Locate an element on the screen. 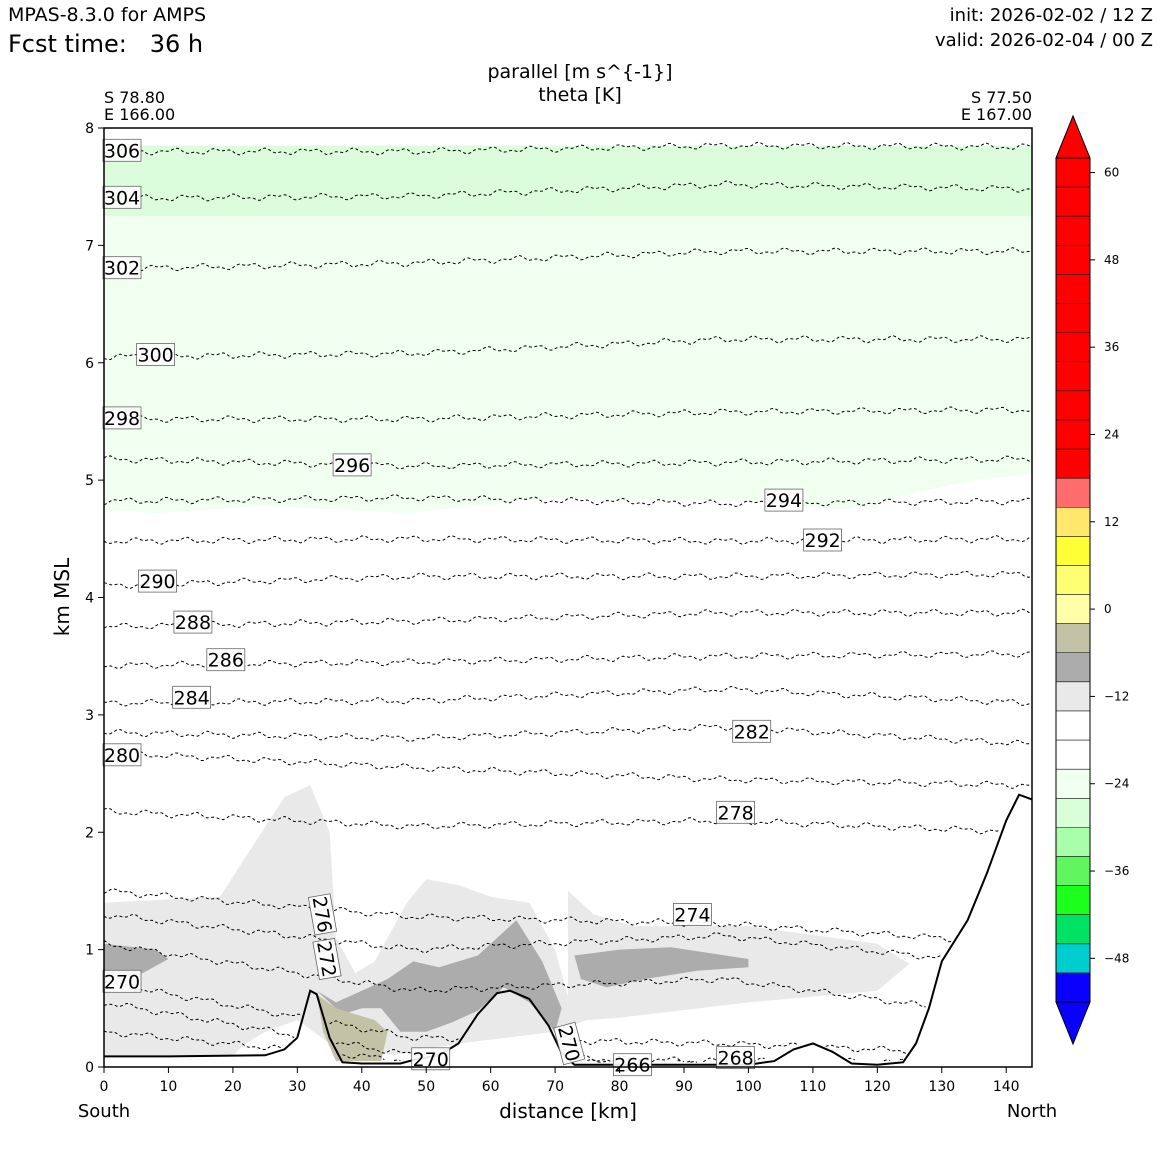 Image resolution: width=1160 pixels, height=1160 pixels. contour-label-text: 304 is located at coordinates (122, 198).